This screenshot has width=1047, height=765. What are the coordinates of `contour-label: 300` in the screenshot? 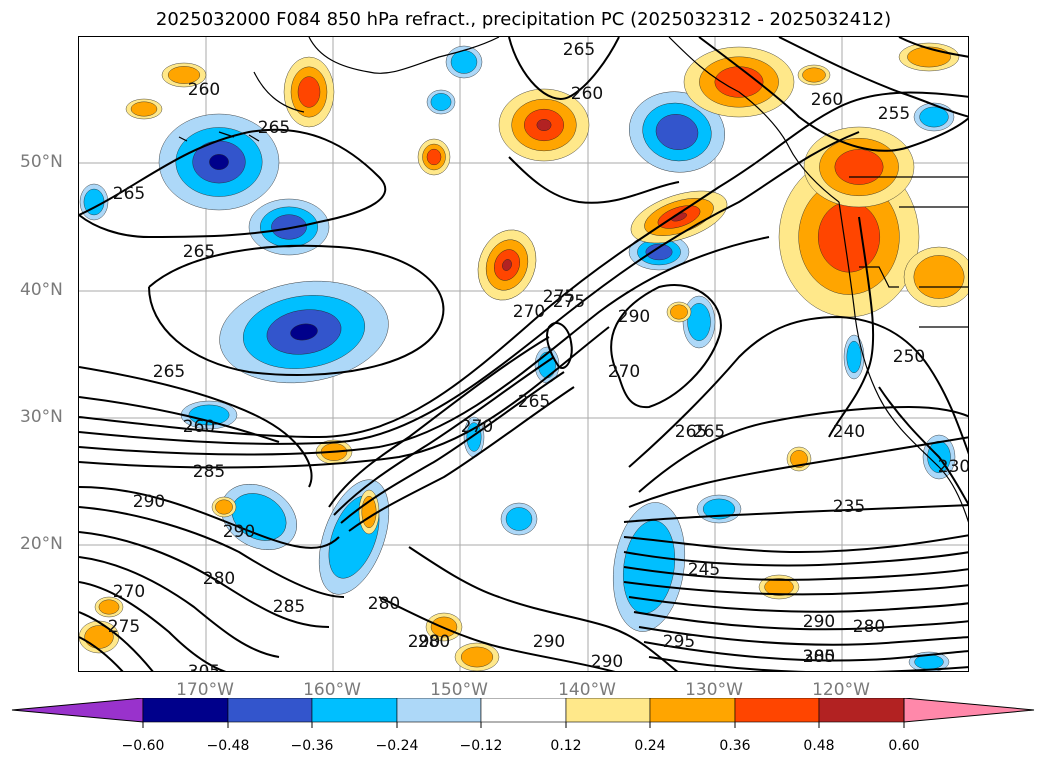 It's located at (819, 657).